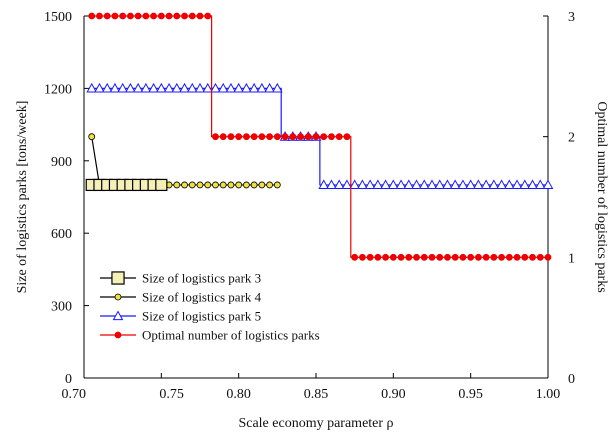  What do you see at coordinates (202, 297) in the screenshot?
I see `legend-label: Size of logistics park 4` at bounding box center [202, 297].